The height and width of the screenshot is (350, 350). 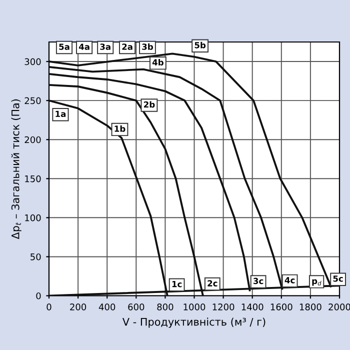 What do you see at coordinates (33, 178) in the screenshot?
I see `y-tick-label: 150` at bounding box center [33, 178].